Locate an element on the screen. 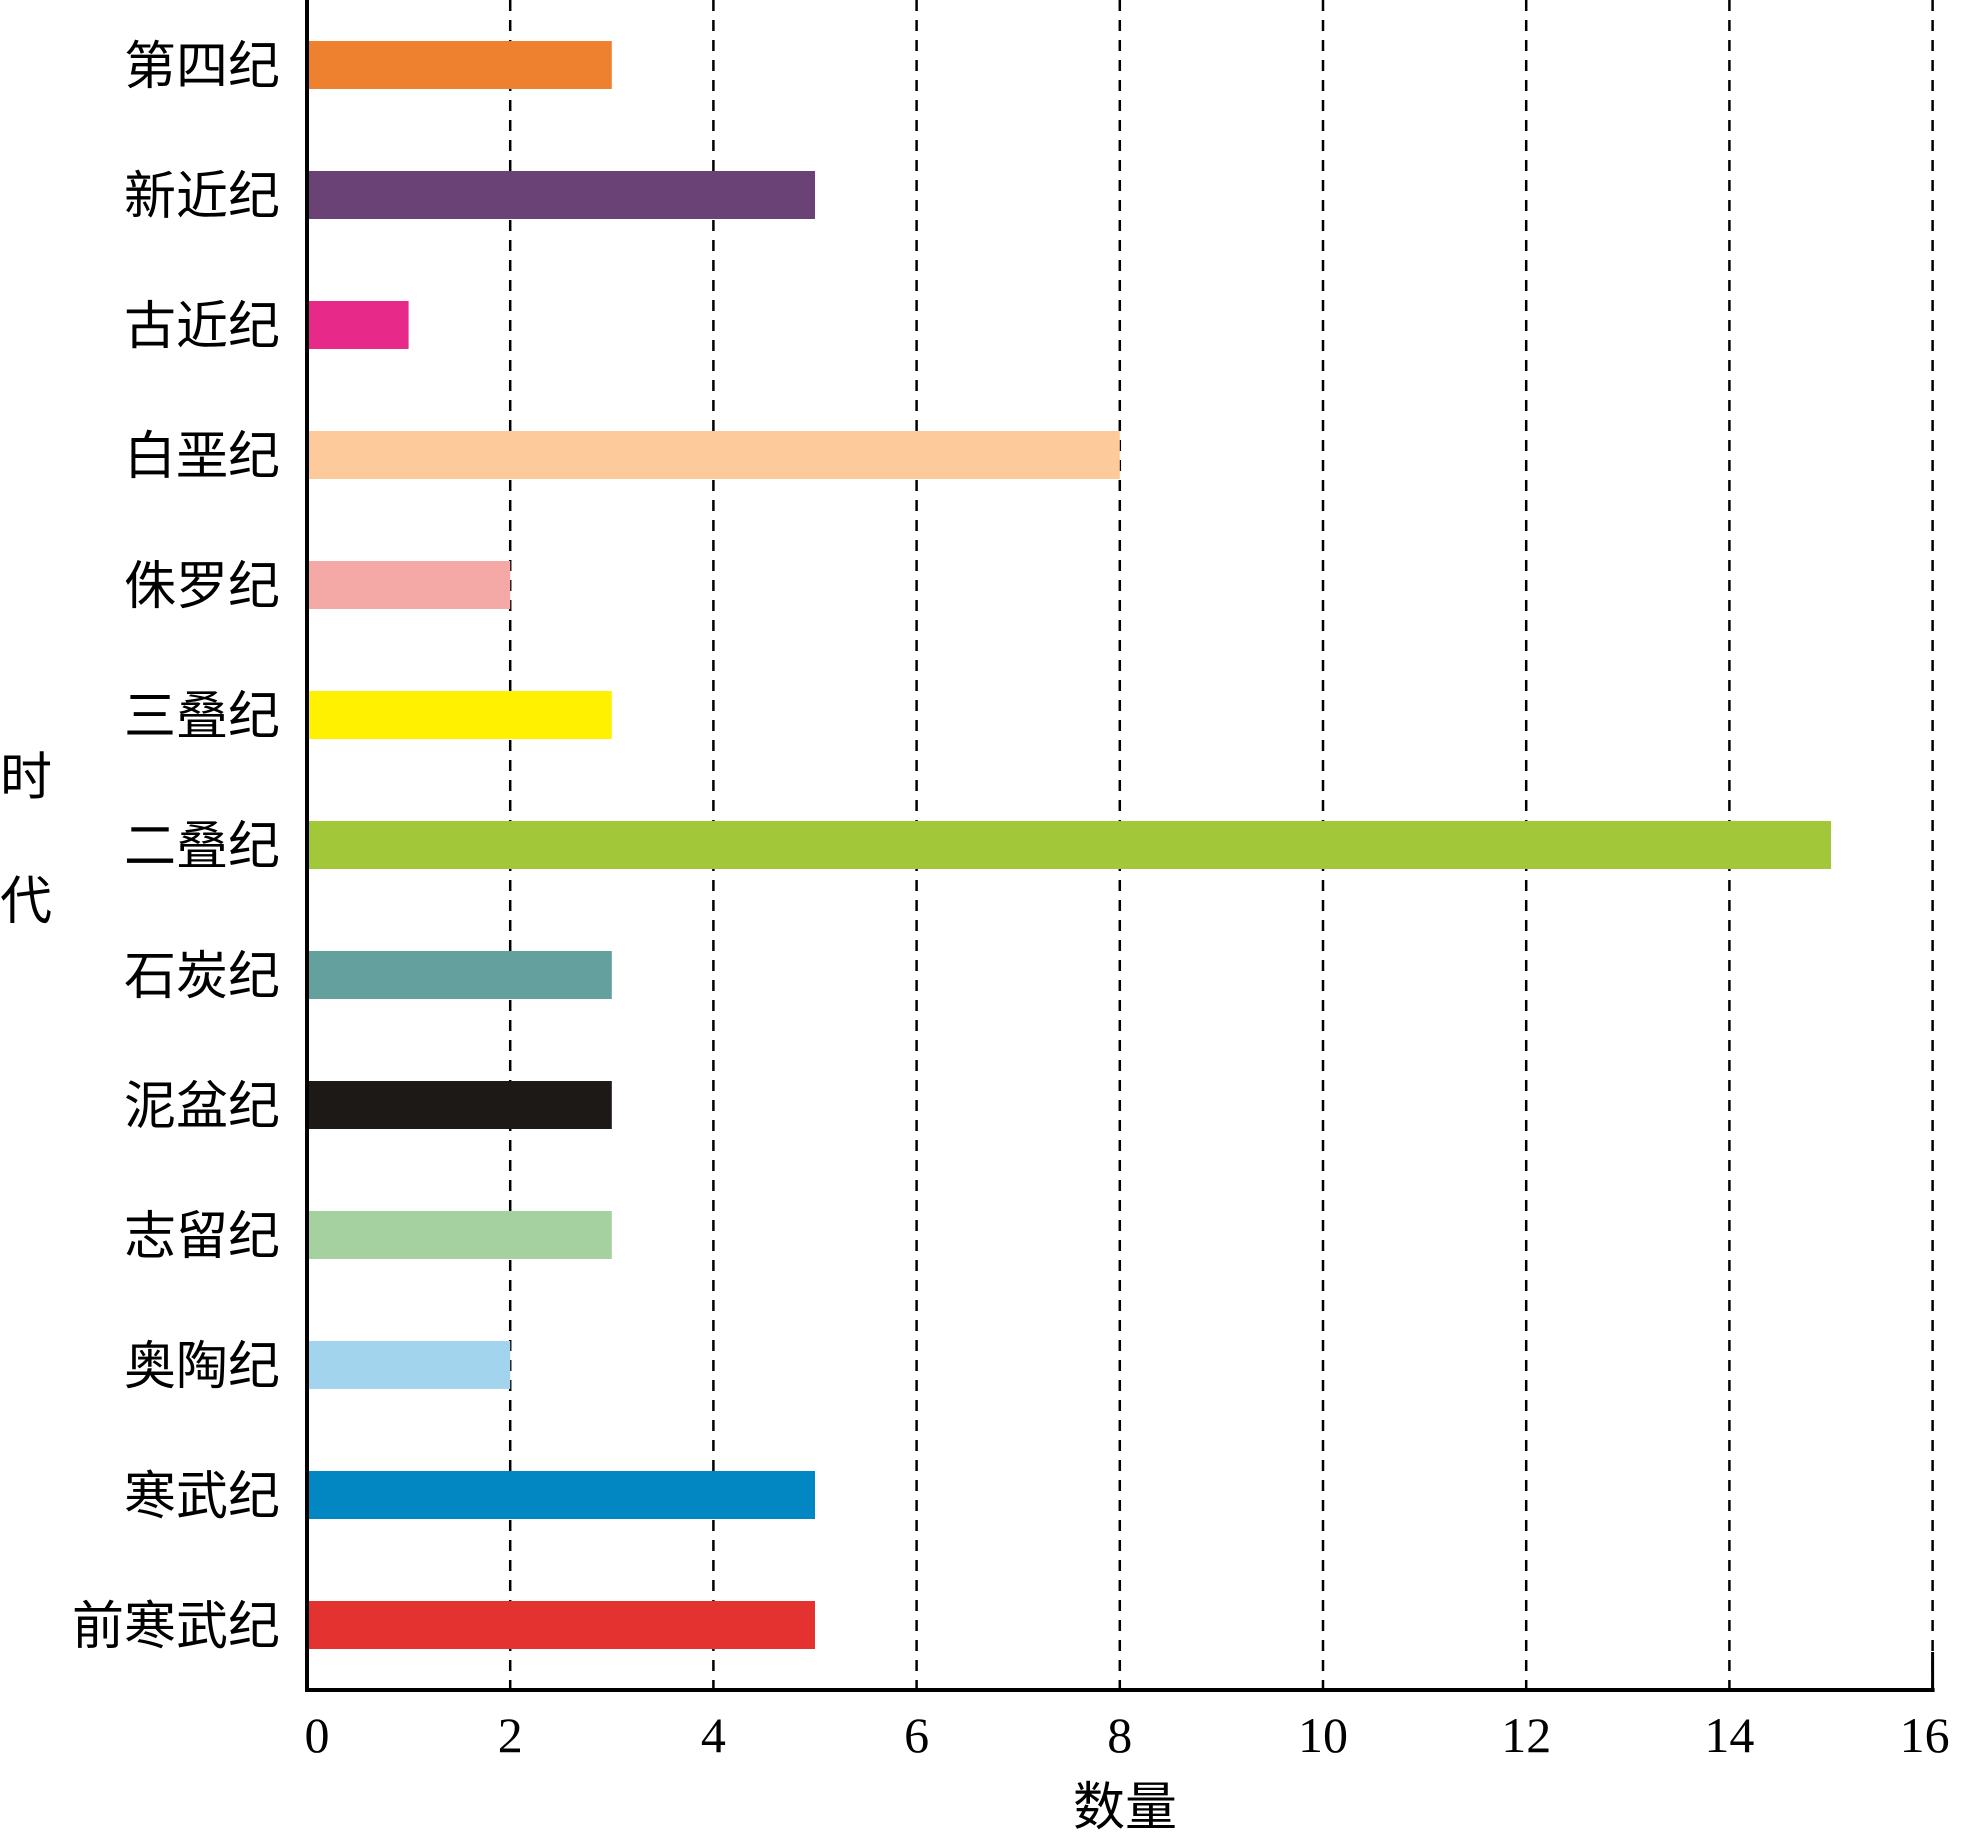 The image size is (1968, 1832). x-tick-label-2: 2 is located at coordinates (510, 1735).